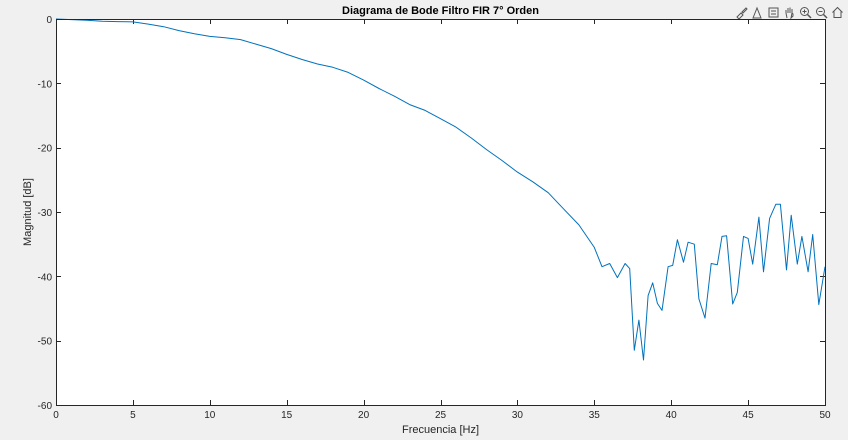 Image resolution: width=848 pixels, height=440 pixels. Describe the element at coordinates (741, 12) in the screenshot. I see `brush-icon` at that location.